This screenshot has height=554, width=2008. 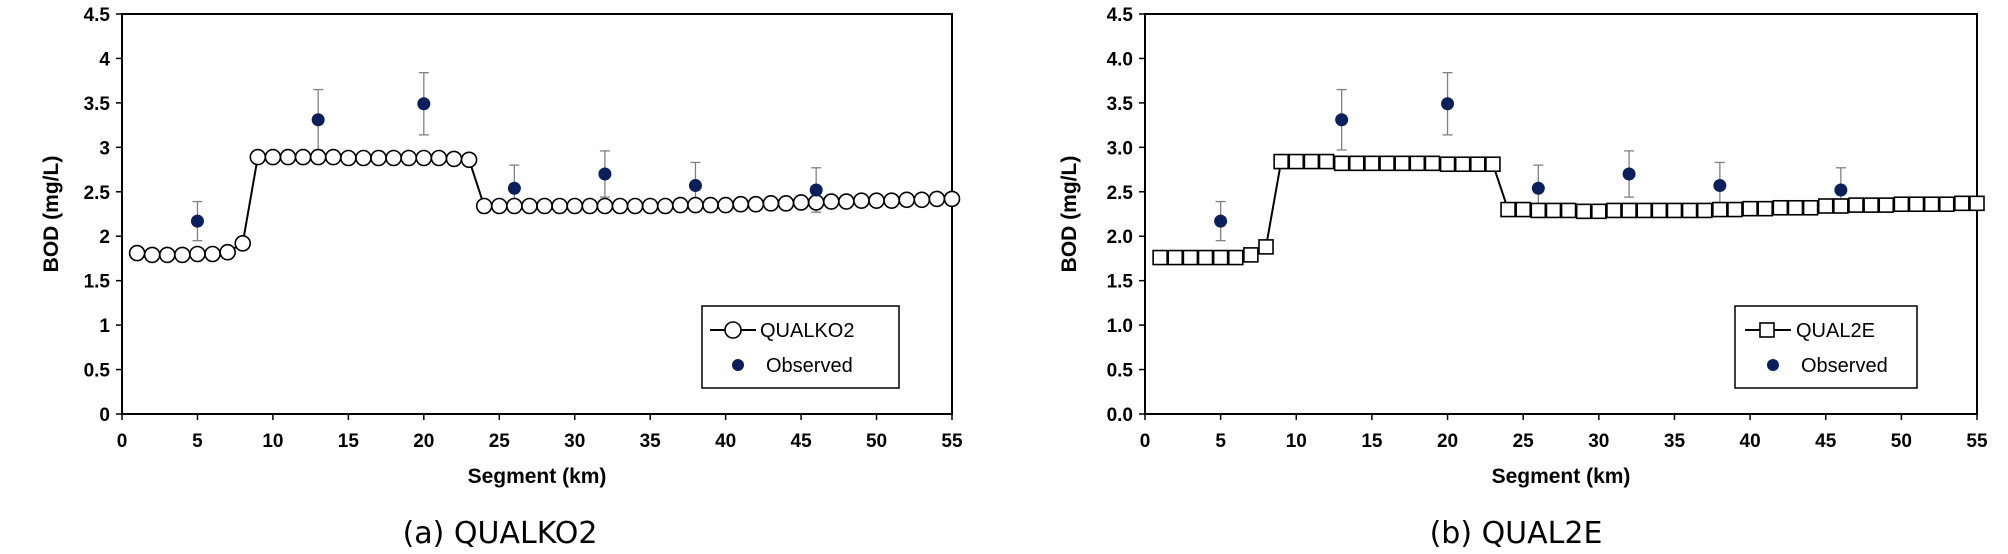 I want to click on y-tick-label: 1.5, so click(x=1120, y=282).